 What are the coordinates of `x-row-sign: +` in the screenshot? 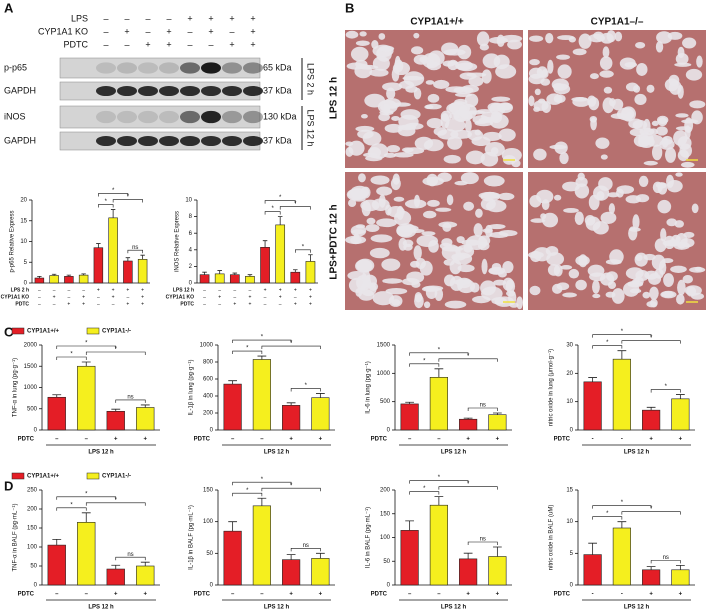 It's located at (310, 304).